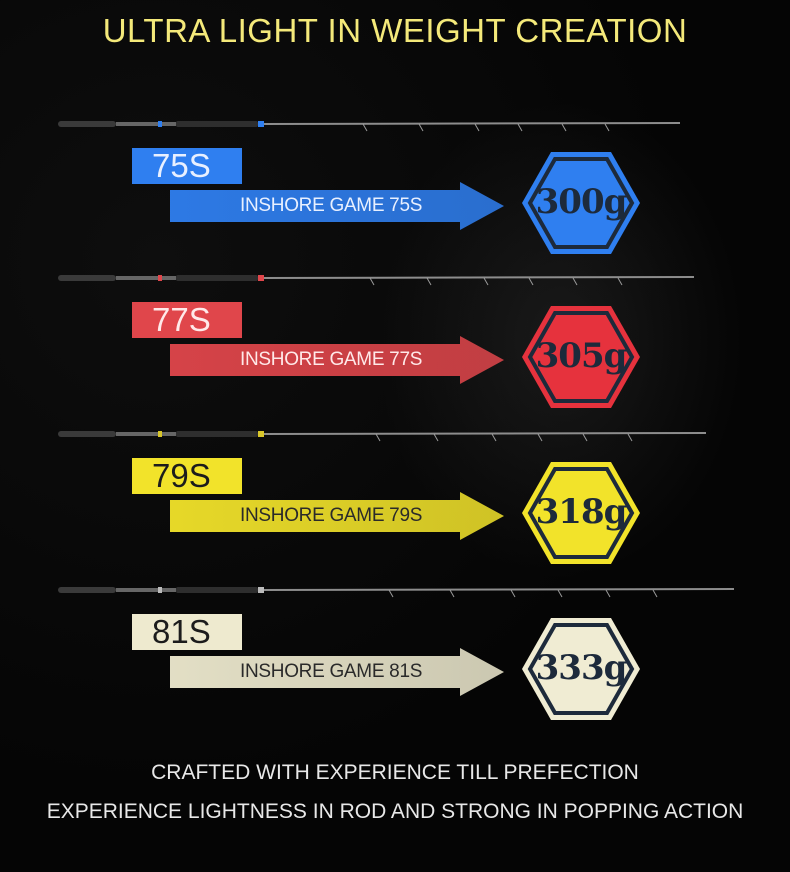 This screenshot has height=872, width=790. I want to click on model-code-tab: 77S, so click(187, 320).